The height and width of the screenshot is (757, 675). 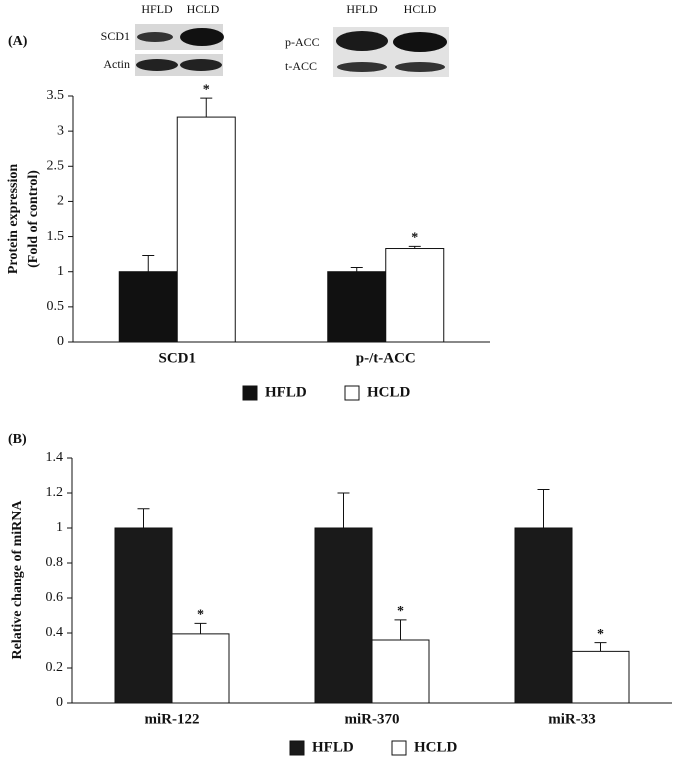 I want to click on x-tick-label: miR-370, so click(x=372, y=719).